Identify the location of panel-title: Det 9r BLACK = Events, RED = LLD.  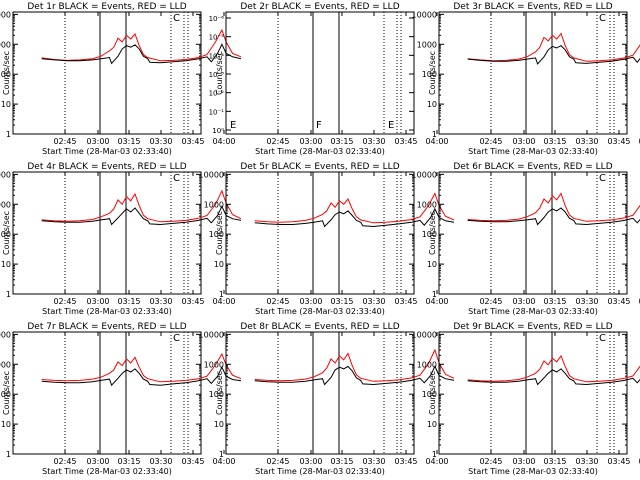
(532, 327).